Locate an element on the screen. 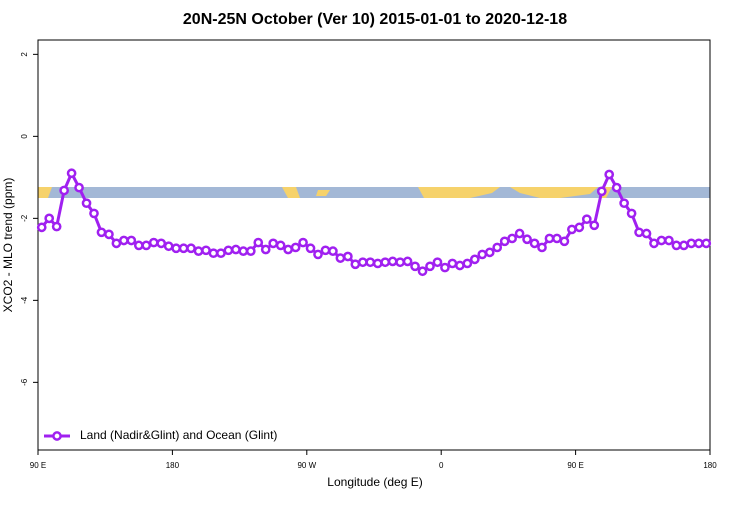 Image resolution: width=750 pixels, height=505 pixels. y-tick-label: 2 is located at coordinates (24, 54).